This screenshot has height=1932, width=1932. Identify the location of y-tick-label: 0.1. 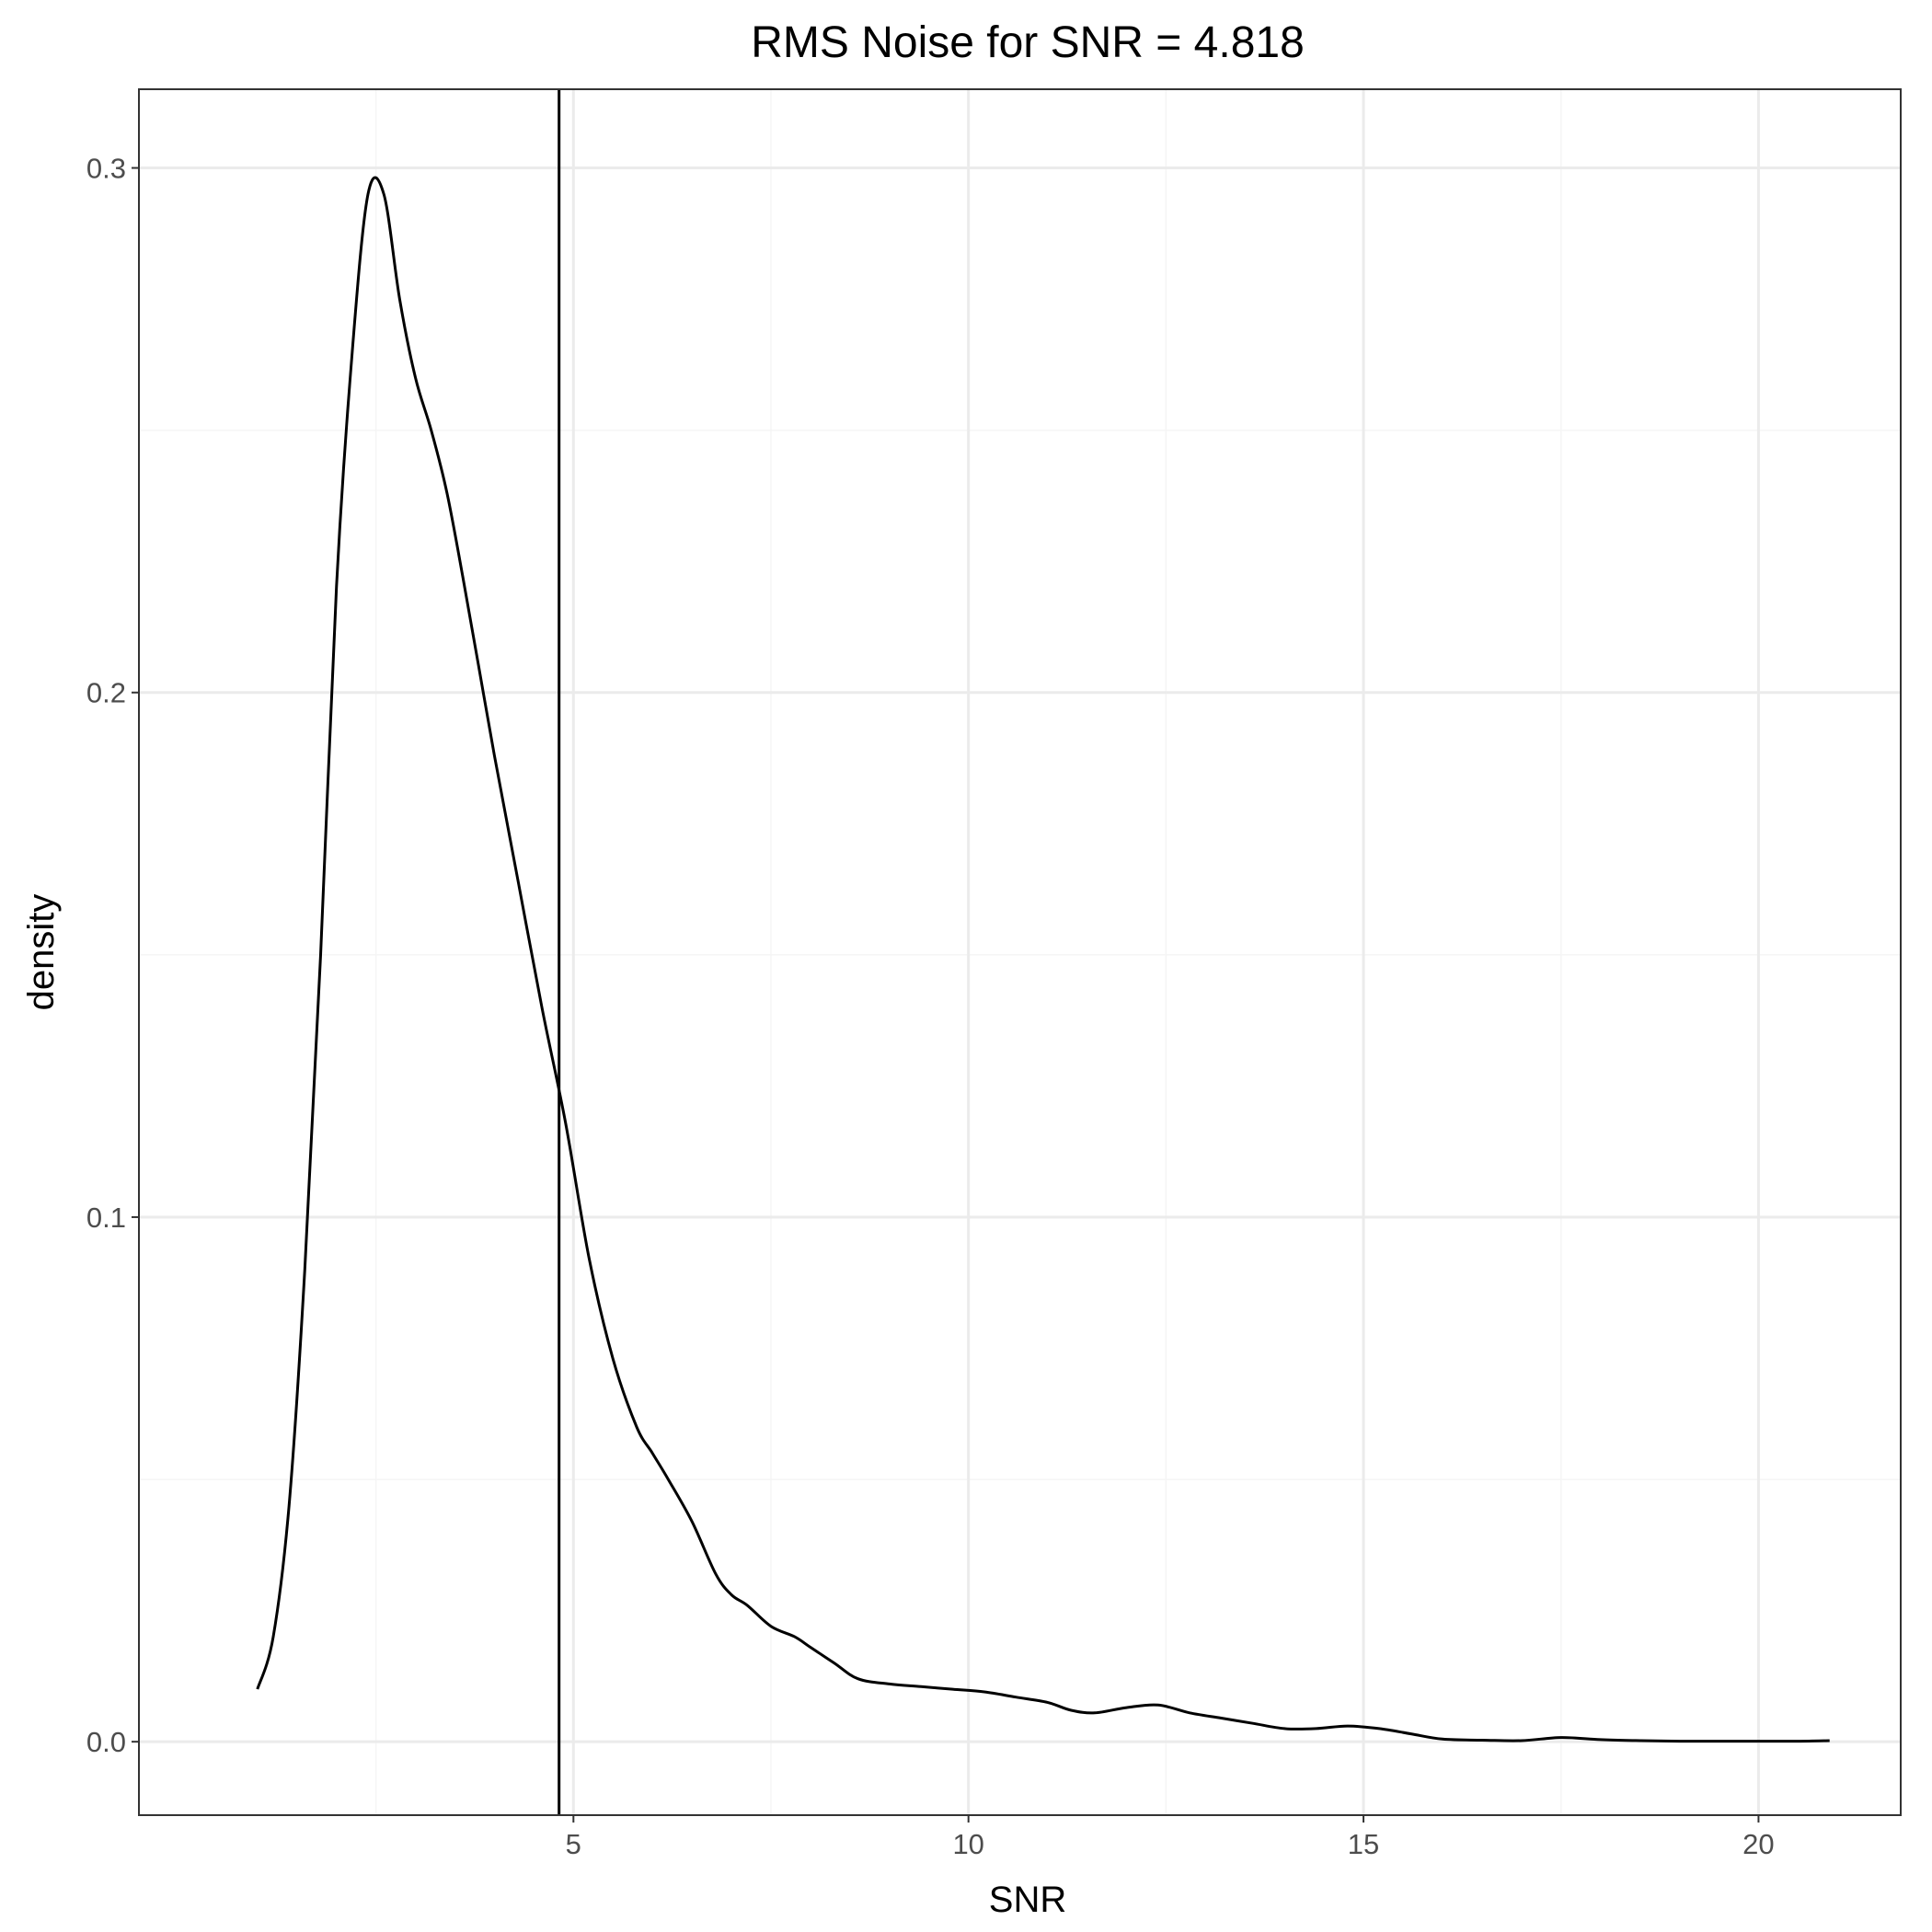
(106, 1218).